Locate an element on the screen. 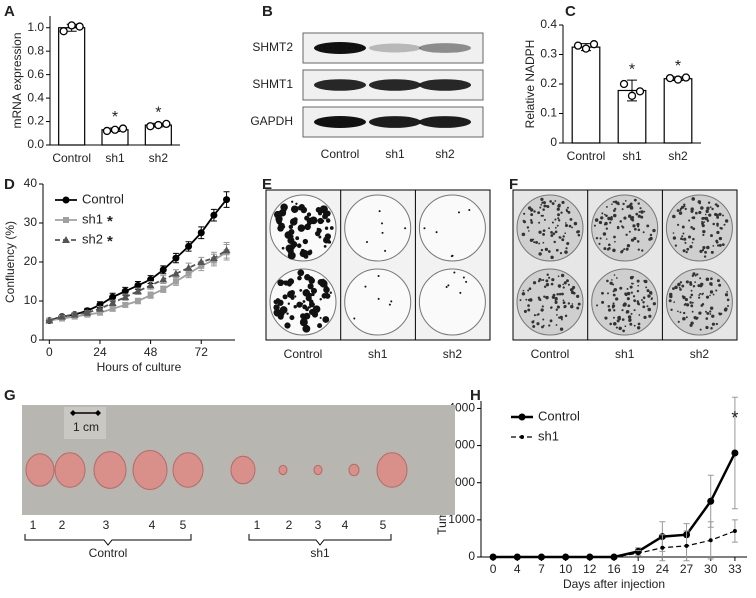  x-axis-label: Days after injection is located at coordinates (614, 584).